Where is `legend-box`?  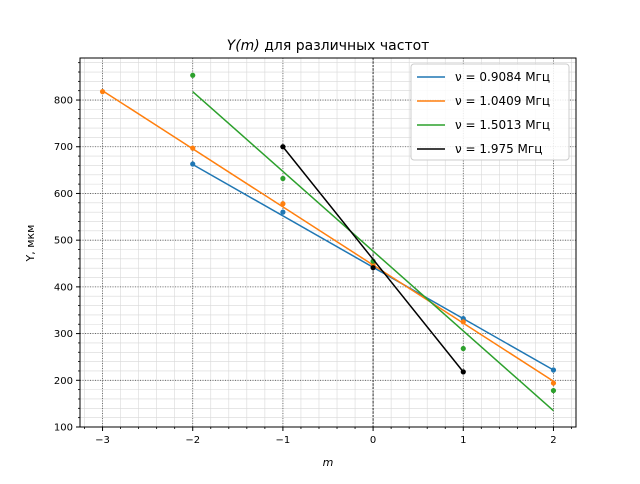 legend-box is located at coordinates (490, 112).